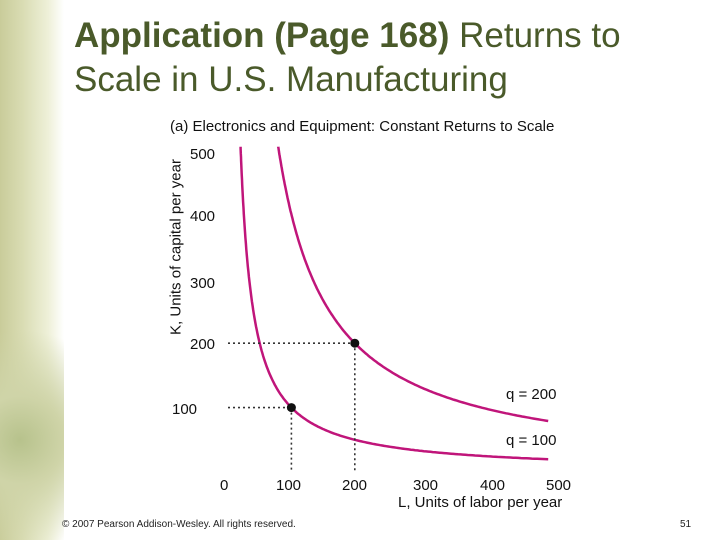  Describe the element at coordinates (323, 375) in the screenshot. I see `data-points` at that location.